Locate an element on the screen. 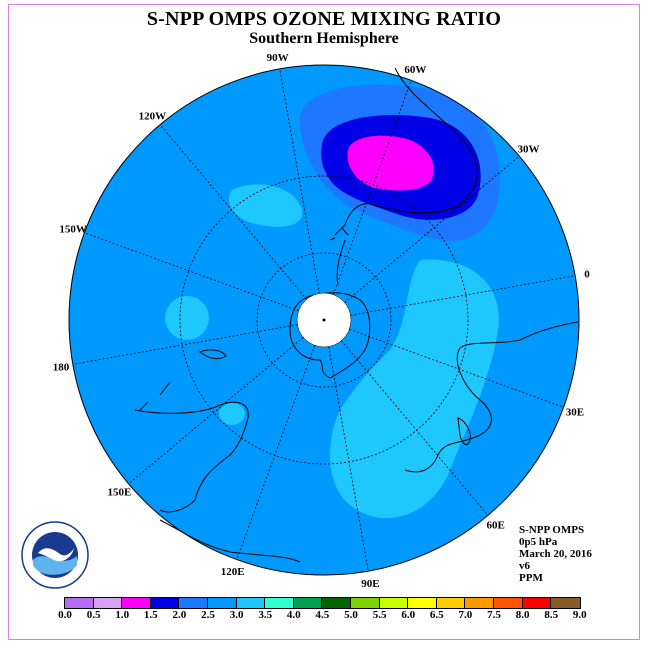 This screenshot has height=648, width=648. color-scale-tick-label: 7.5 is located at coordinates (494, 615).